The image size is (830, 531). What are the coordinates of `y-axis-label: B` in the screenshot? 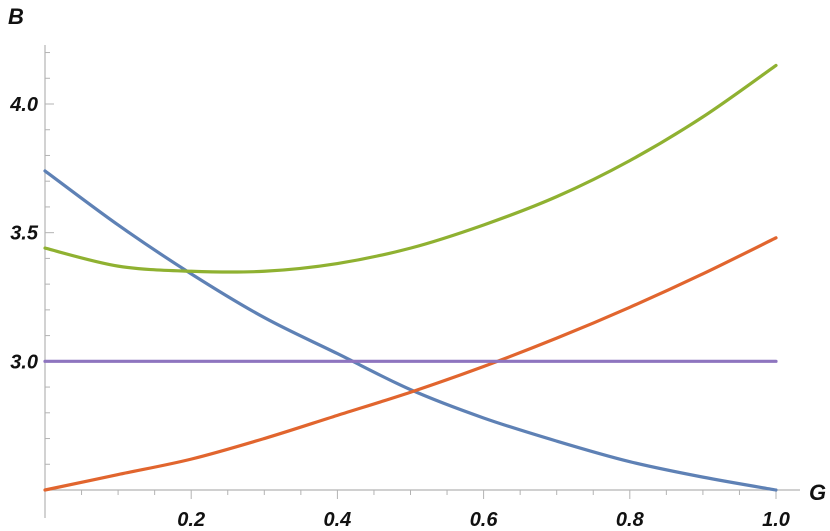 It's located at (16, 16).